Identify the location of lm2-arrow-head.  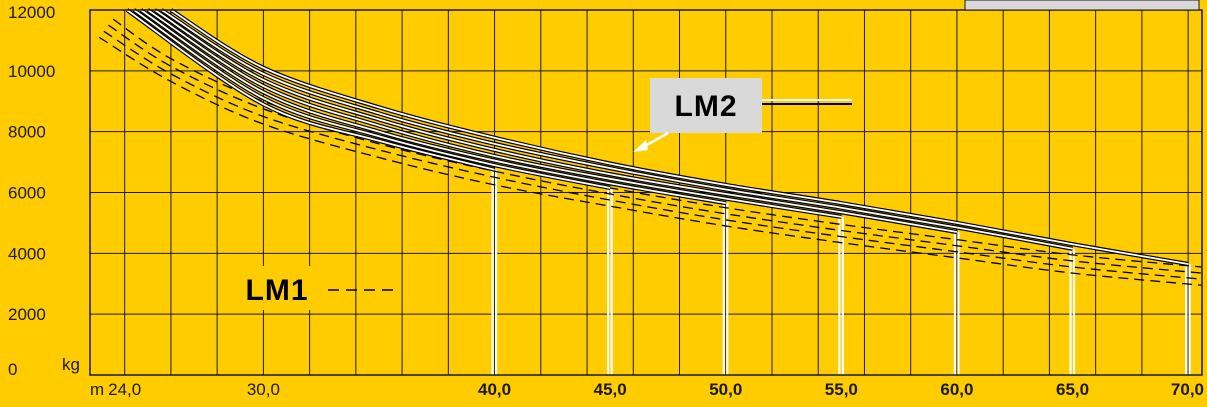
(640, 146).